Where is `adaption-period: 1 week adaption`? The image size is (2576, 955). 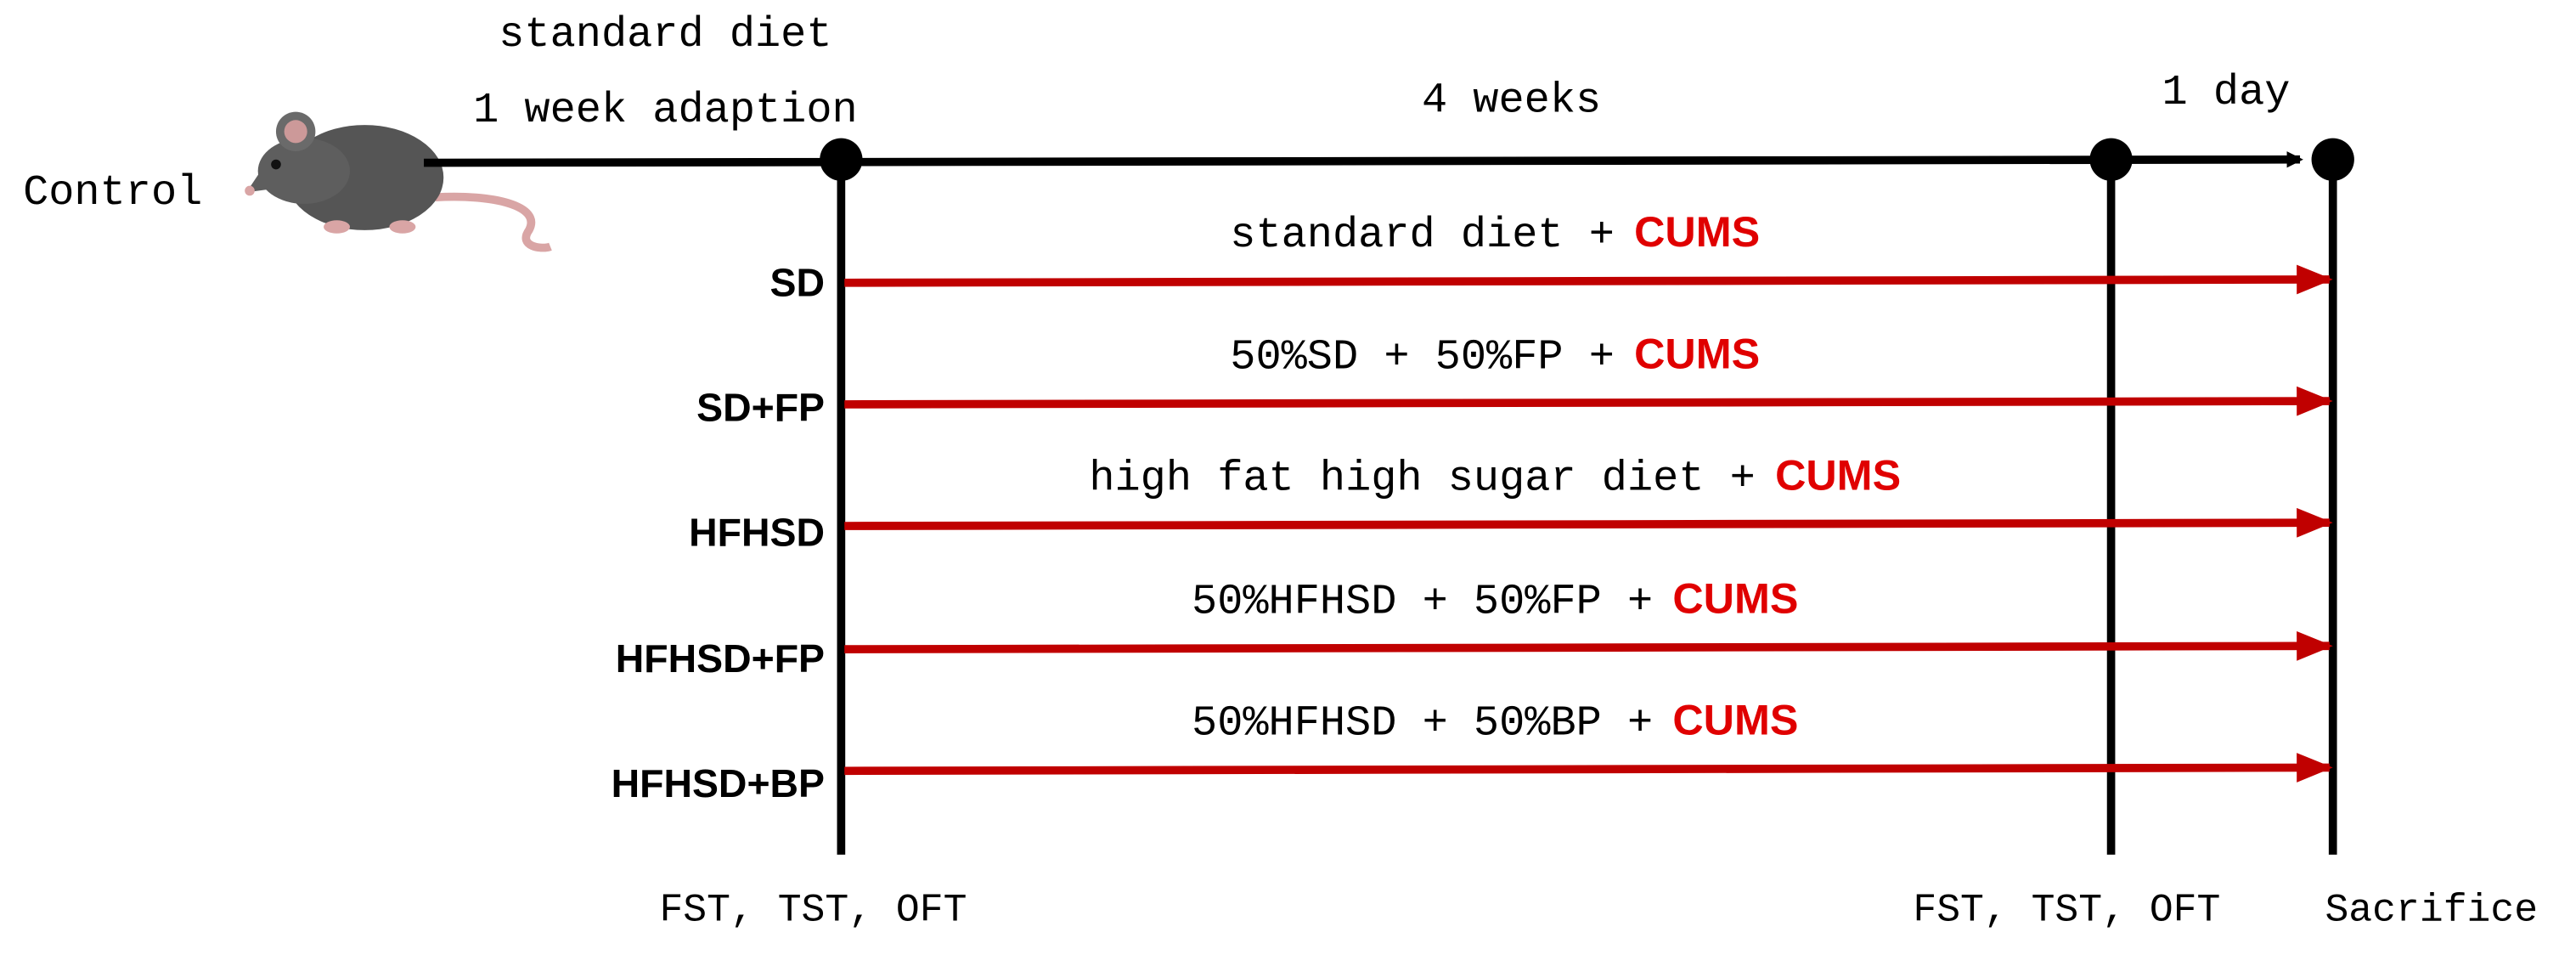 adaption-period: 1 week adaption is located at coordinates (665, 111).